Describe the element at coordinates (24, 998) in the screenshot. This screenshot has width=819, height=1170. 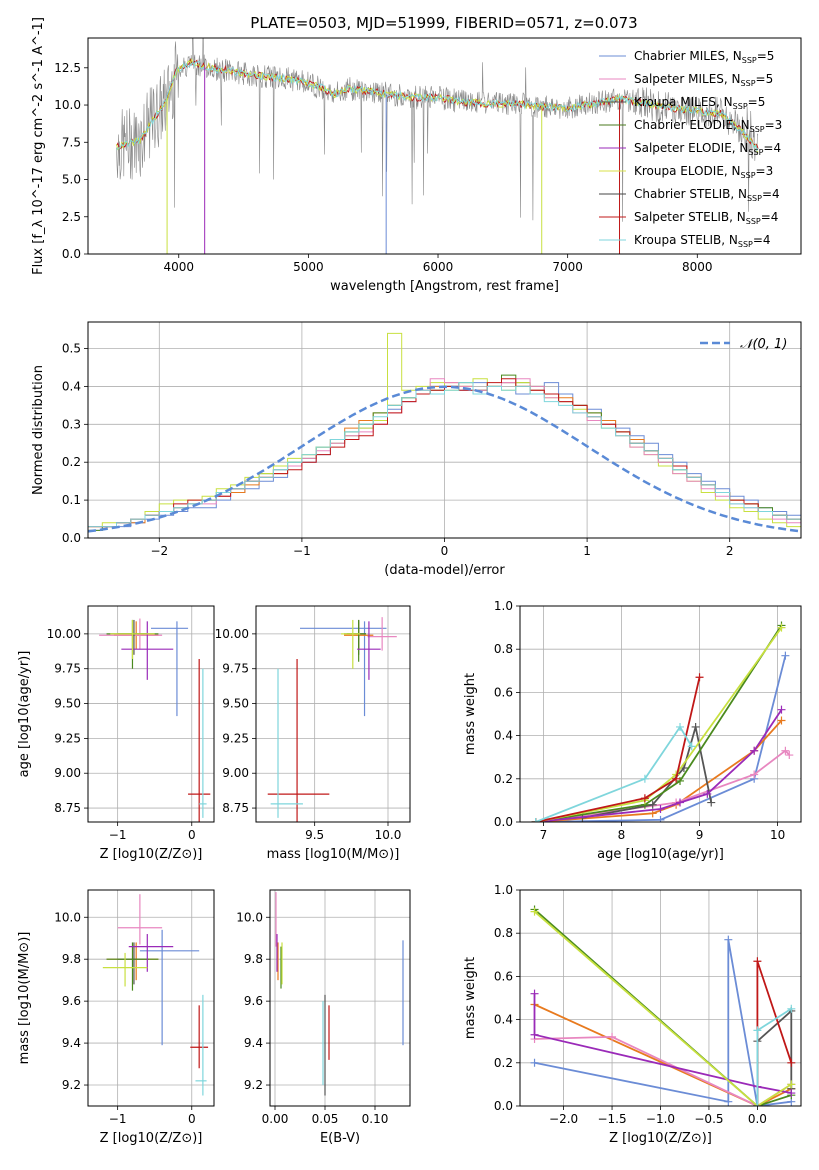
I see `y-axis-label: mass [log10(M/M⊙)]` at that location.